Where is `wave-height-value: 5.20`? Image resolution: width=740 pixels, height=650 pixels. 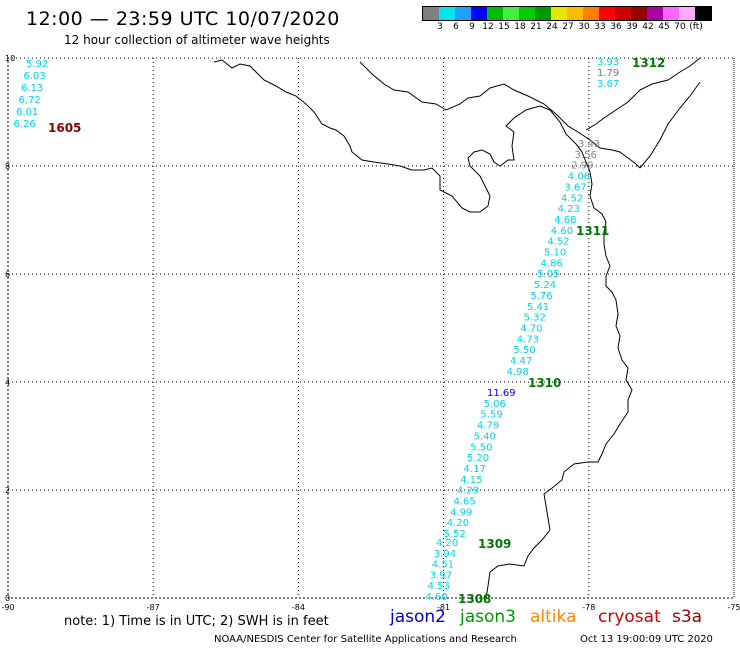
wave-height-value: 5.20 is located at coordinates (478, 458).